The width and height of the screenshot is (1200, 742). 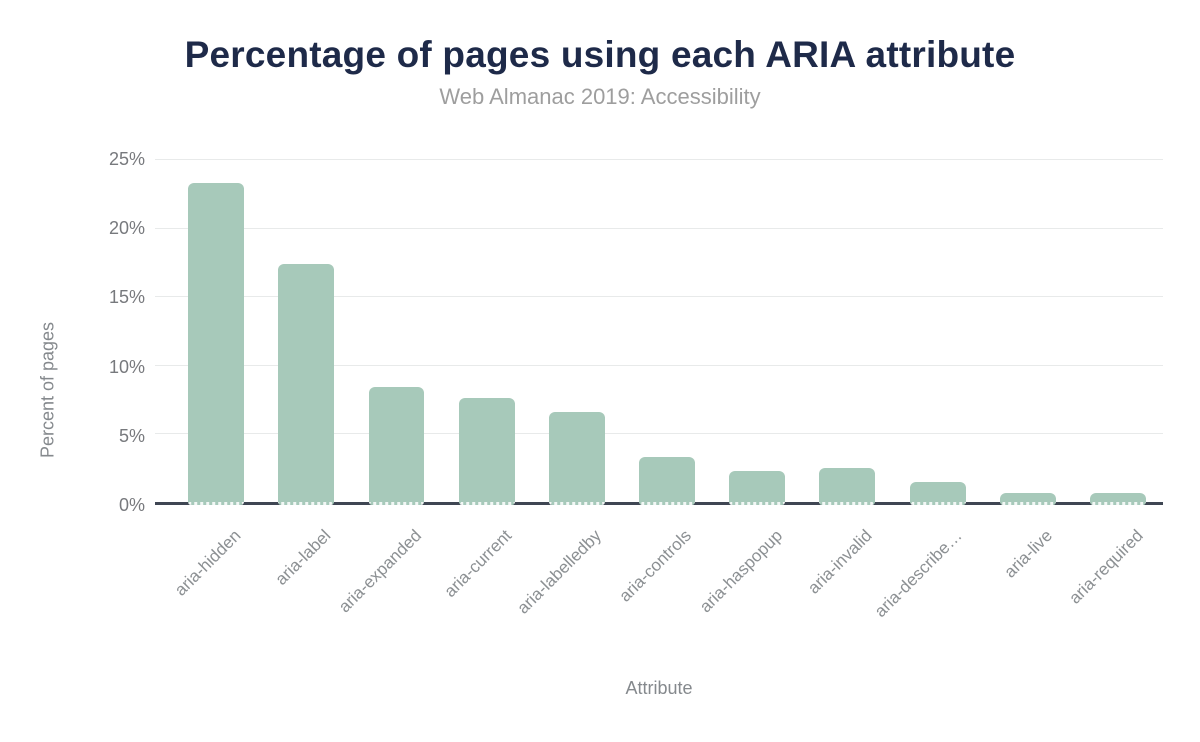 What do you see at coordinates (757, 487) in the screenshot?
I see `bar-aria-haspopup` at bounding box center [757, 487].